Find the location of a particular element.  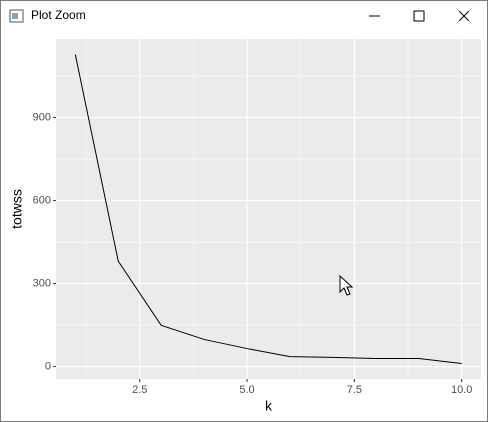

x-axis-title: k is located at coordinates (269, 406).